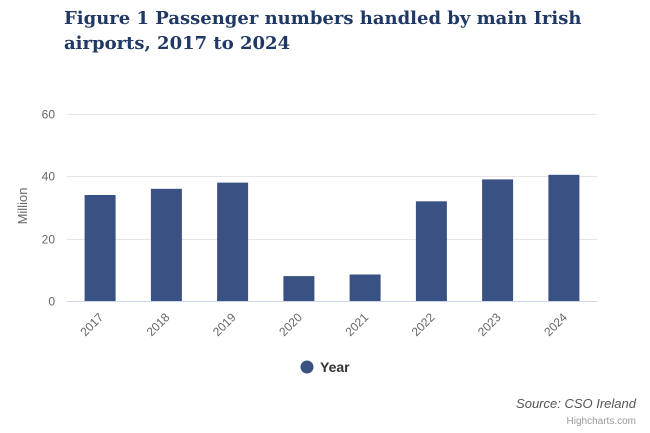  What do you see at coordinates (498, 240) in the screenshot?
I see `bar-2023` at bounding box center [498, 240].